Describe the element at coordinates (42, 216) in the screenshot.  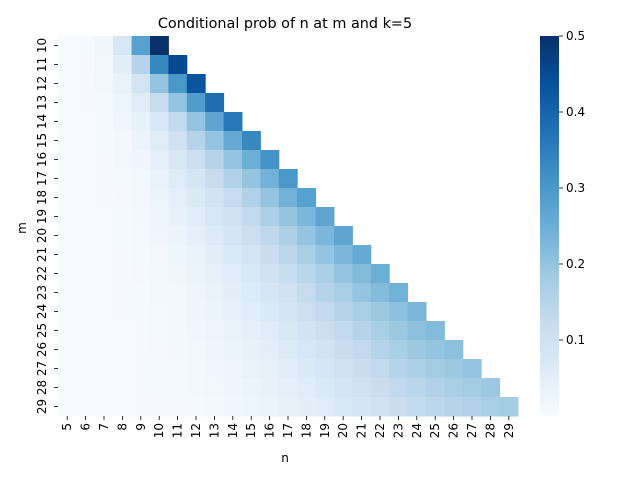
I see `y-tick-label: 19` at that location.